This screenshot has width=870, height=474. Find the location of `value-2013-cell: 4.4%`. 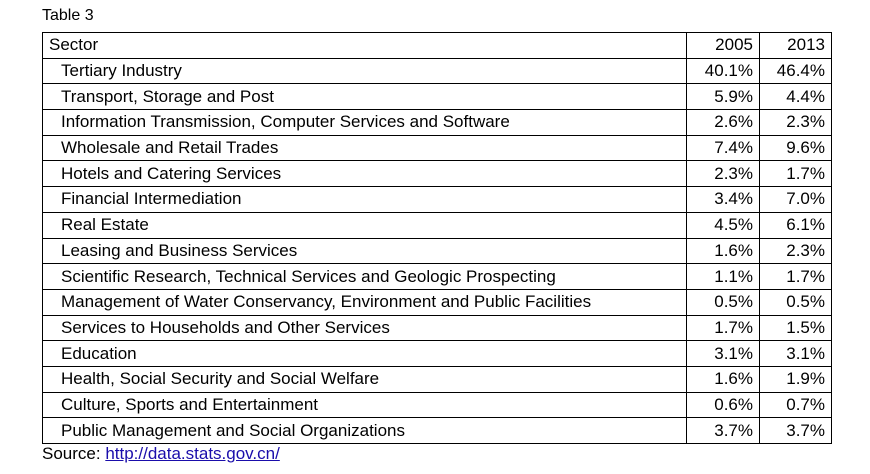

value-2013-cell: 4.4% is located at coordinates (795, 97).